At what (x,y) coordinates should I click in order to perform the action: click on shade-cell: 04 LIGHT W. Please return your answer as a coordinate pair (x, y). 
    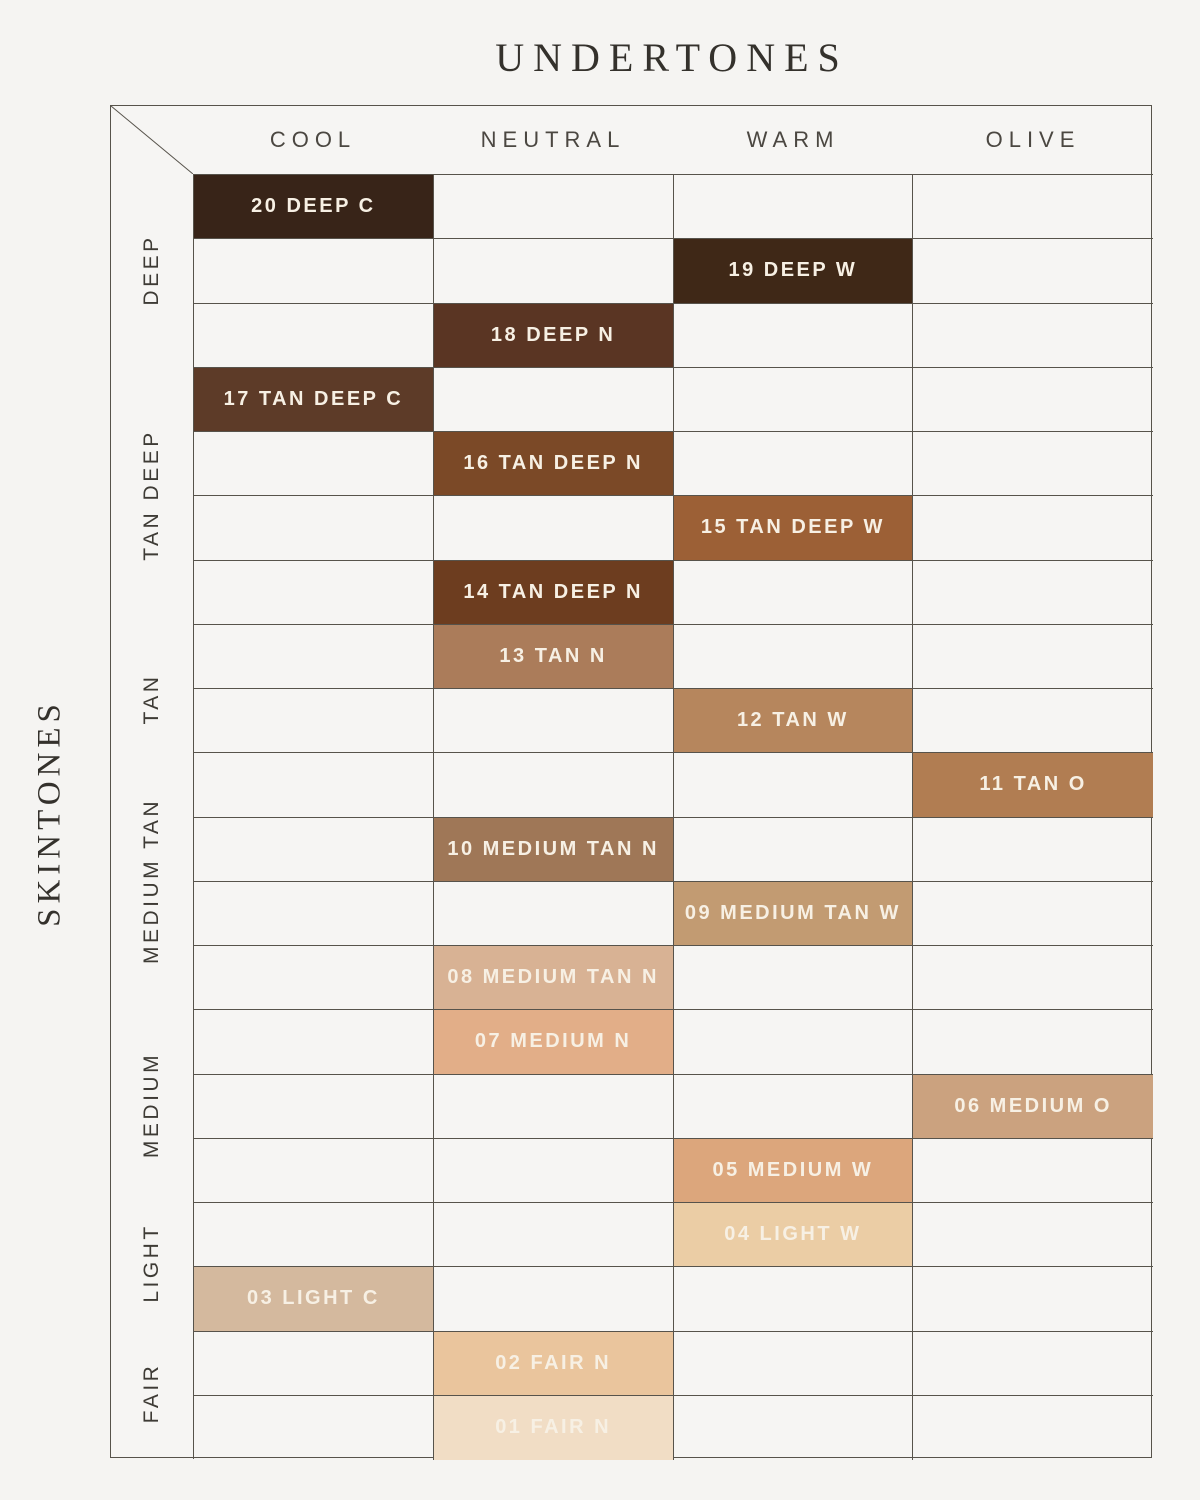
    Looking at the image, I should click on (793, 1235).